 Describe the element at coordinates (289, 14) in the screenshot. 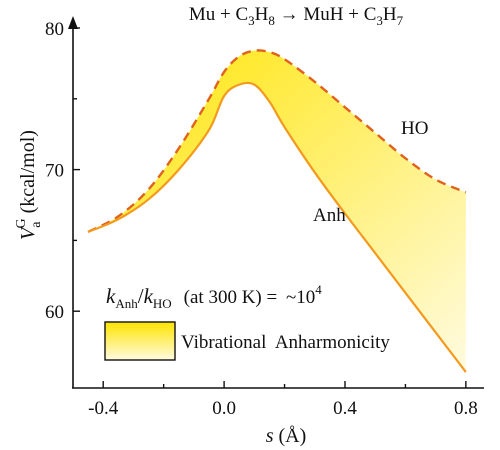

I see `title-arrow: →` at that location.